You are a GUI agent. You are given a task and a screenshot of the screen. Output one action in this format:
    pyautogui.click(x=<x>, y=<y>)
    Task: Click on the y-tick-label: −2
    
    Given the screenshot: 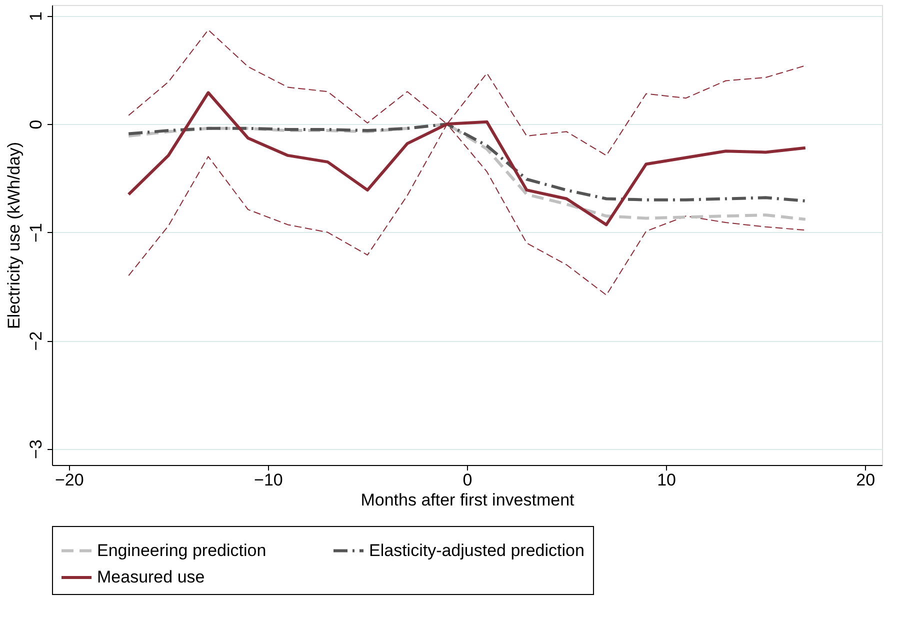 What is the action you would take?
    pyautogui.click(x=36, y=341)
    